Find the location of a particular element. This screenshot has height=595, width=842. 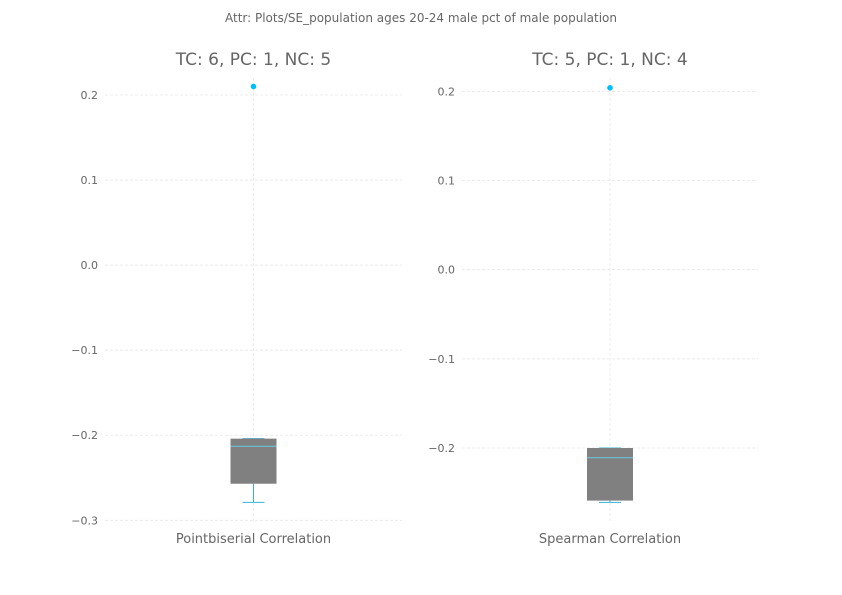

subplot-title: TC: 5, PC: 1, NC: 4 is located at coordinates (609, 60).